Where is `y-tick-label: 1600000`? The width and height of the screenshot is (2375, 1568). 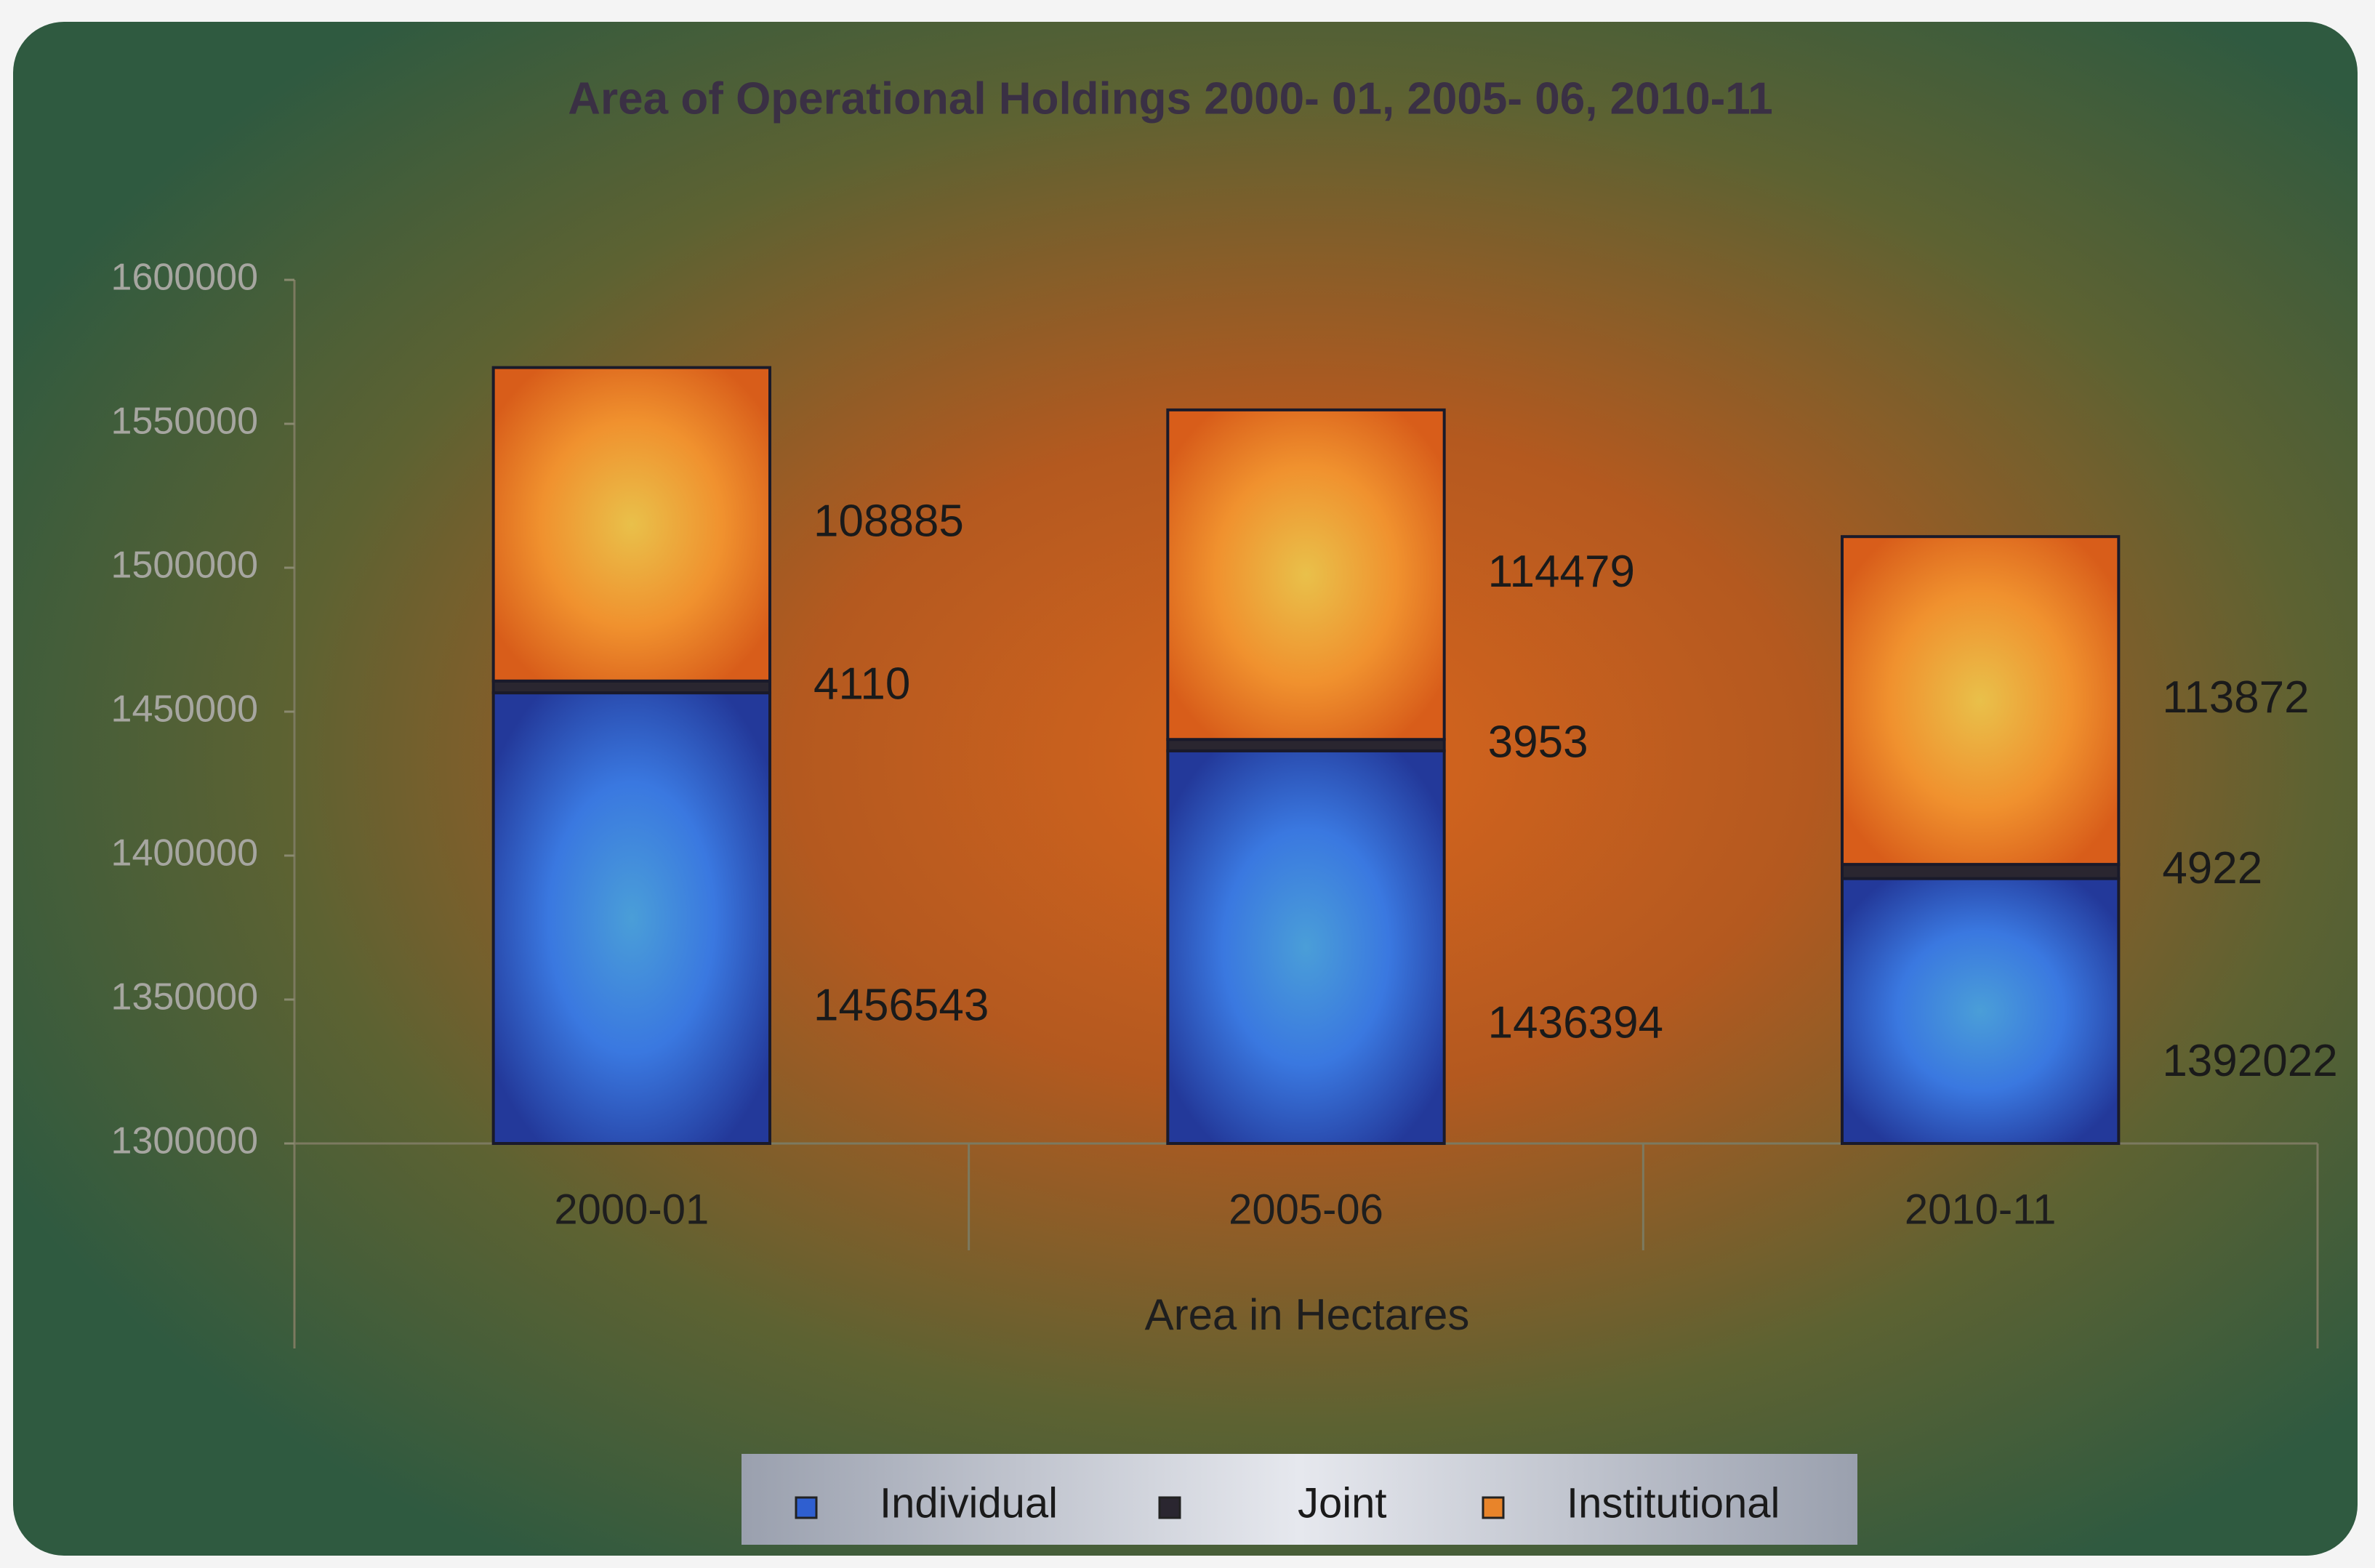 y-tick-label: 1600000 is located at coordinates (184, 278).